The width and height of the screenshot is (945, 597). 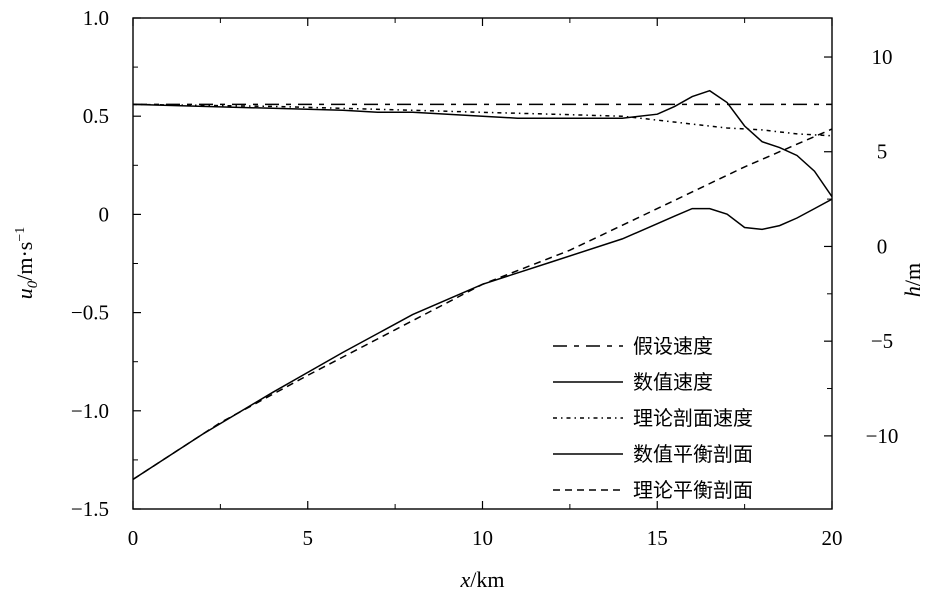 I want to click on x-tick-label: 0, so click(x=133, y=538).